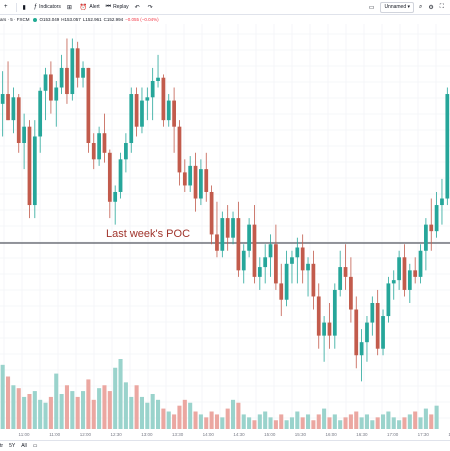 This screenshot has width=450, height=451. Describe the element at coordinates (90, 7) in the screenshot. I see `alert-button: ⏰ Alert` at that location.